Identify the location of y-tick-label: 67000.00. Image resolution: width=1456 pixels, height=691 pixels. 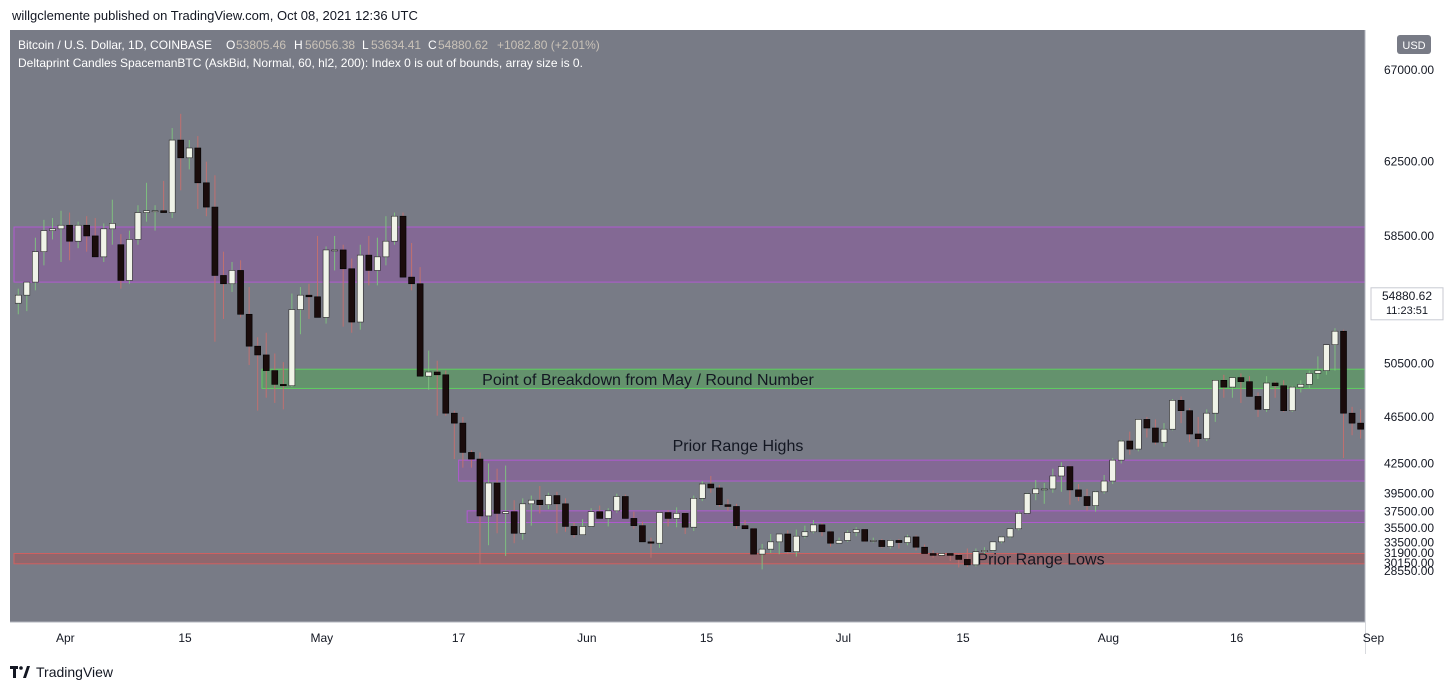
(1409, 70).